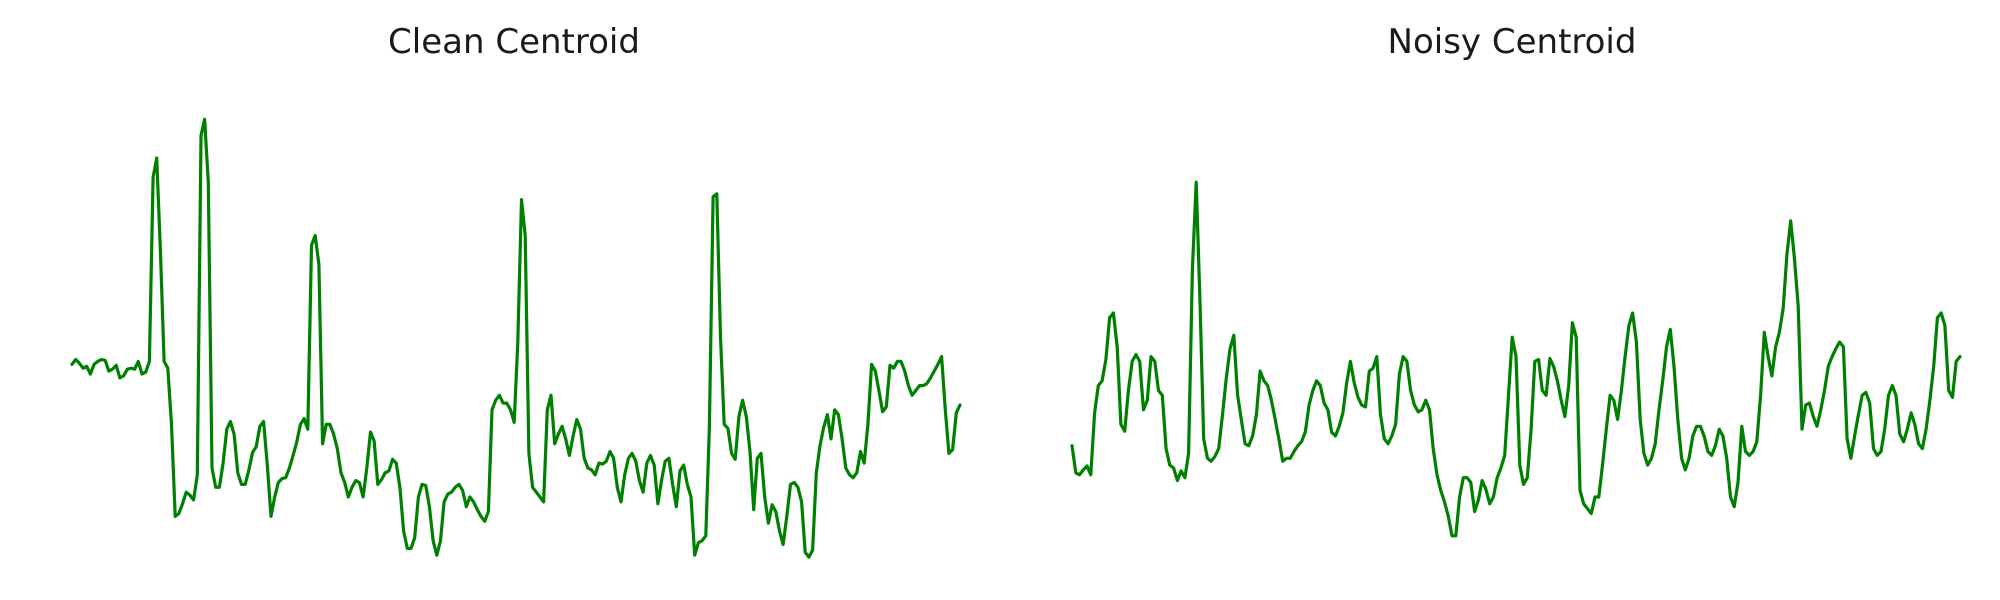 This screenshot has width=2000, height=600. Describe the element at coordinates (514, 42) in the screenshot. I see `chart-title: Clean Centroid` at that location.